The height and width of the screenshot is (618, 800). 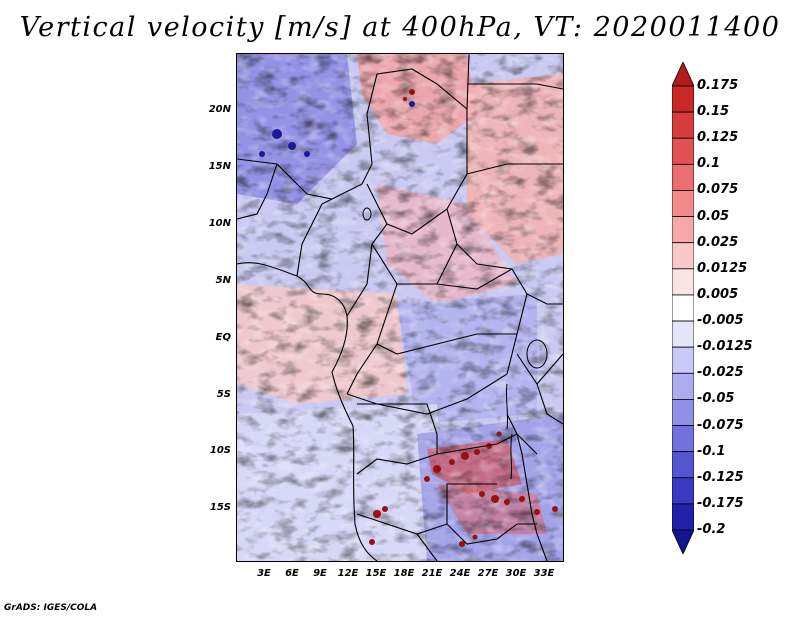 I want to click on grads-credit: GrADS: IGES/COLA, so click(x=51, y=608).